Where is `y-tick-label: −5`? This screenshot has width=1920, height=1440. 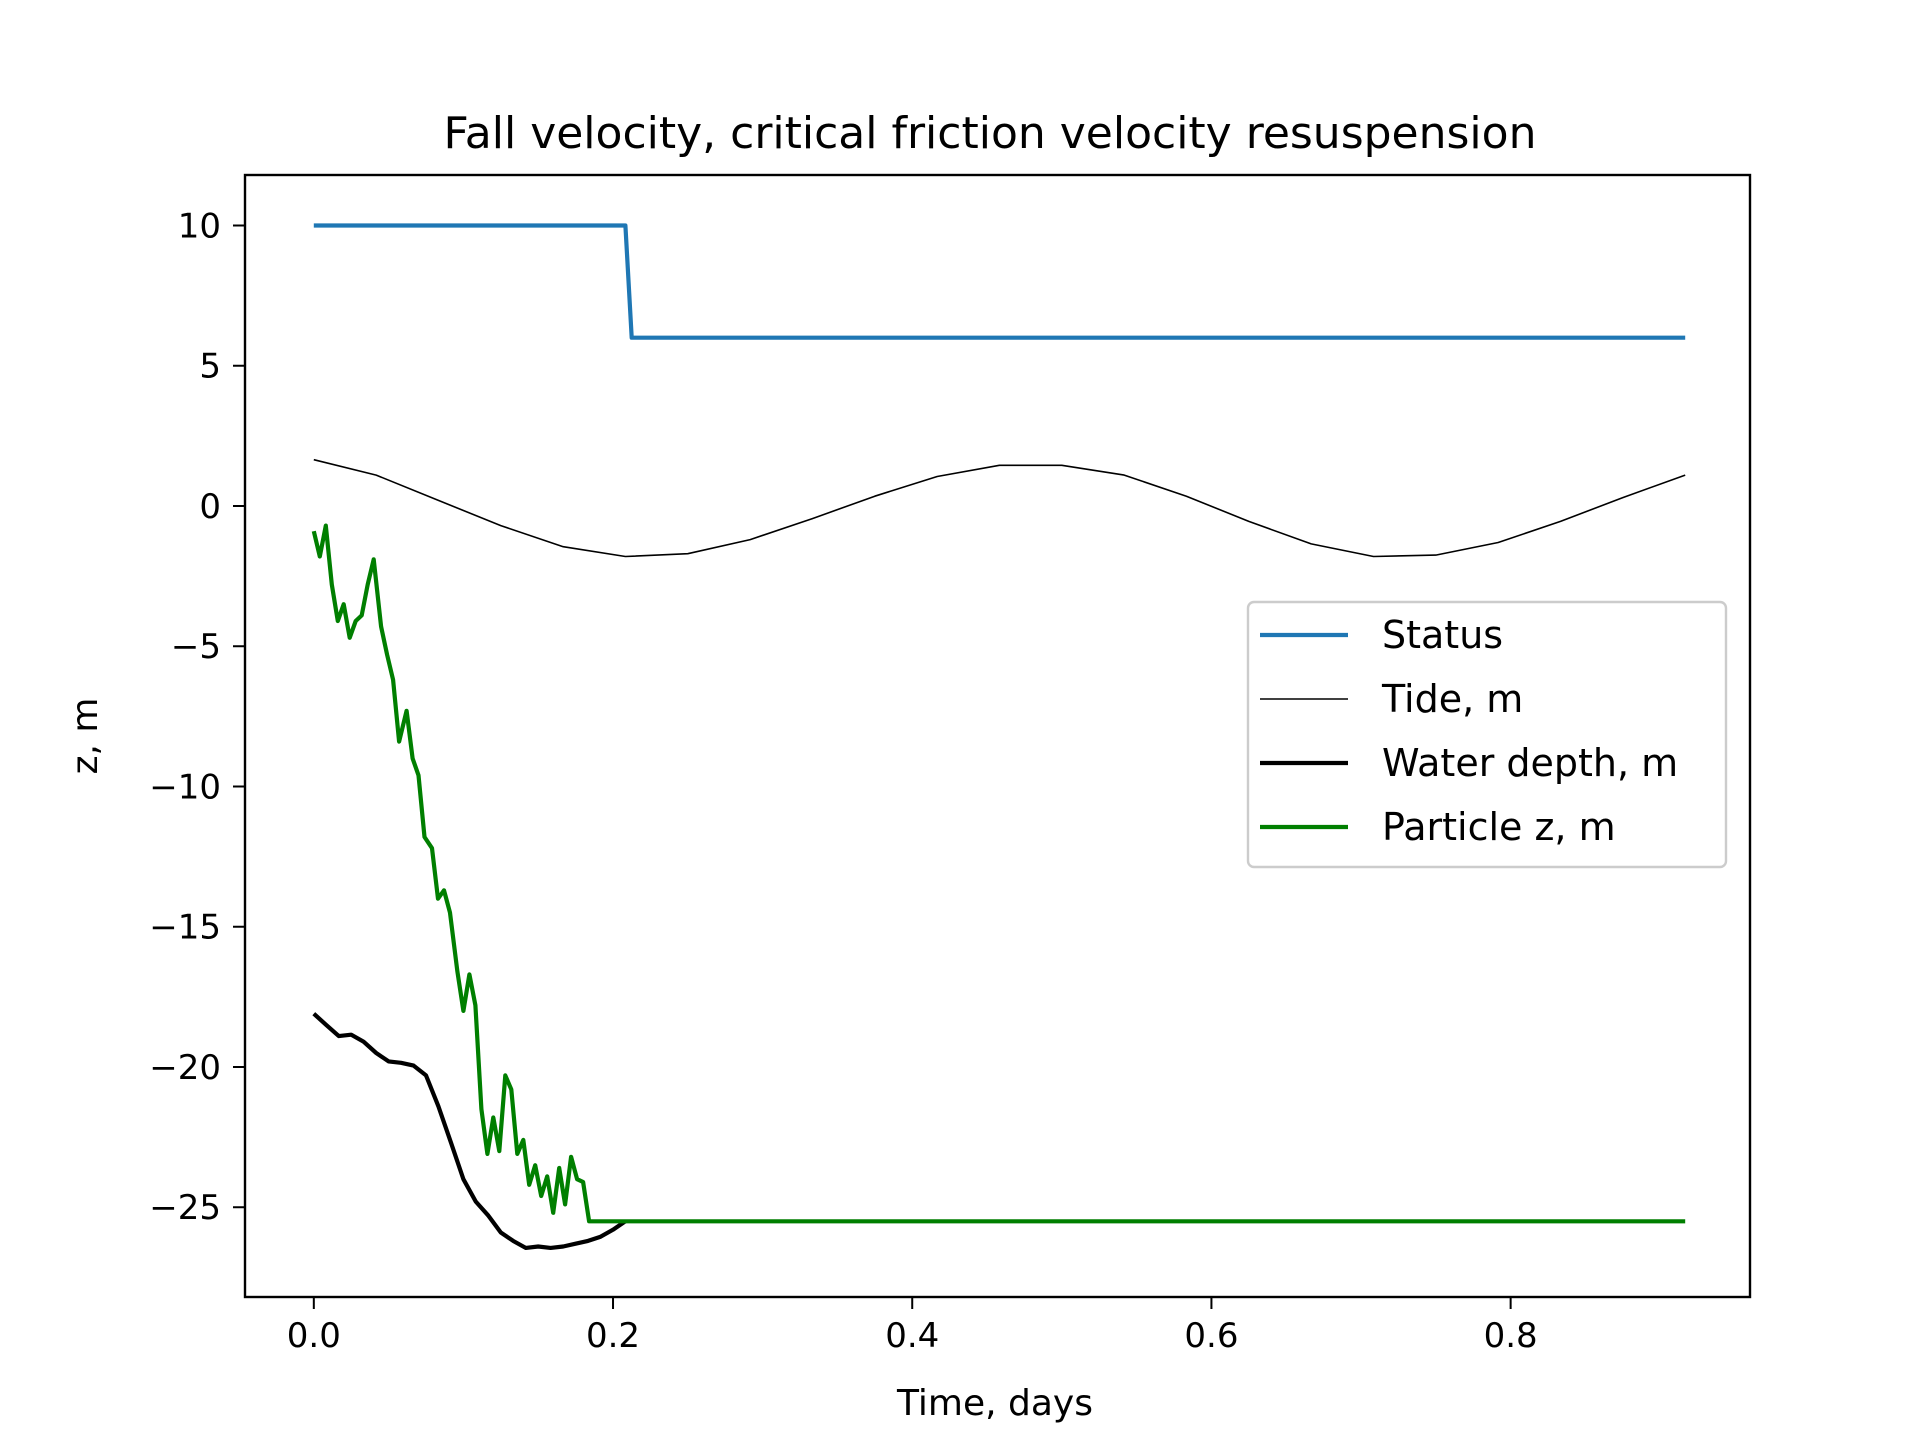 y-tick-label: −5 is located at coordinates (196, 647).